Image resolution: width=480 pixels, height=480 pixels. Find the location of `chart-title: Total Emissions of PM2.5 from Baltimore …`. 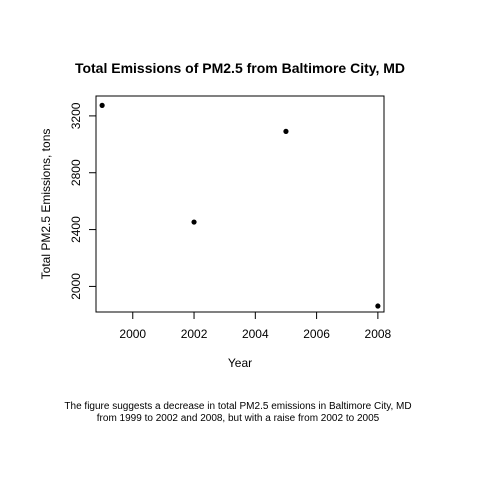

chart-title: Total Emissions of PM2.5 from Baltimore … is located at coordinates (240, 68).